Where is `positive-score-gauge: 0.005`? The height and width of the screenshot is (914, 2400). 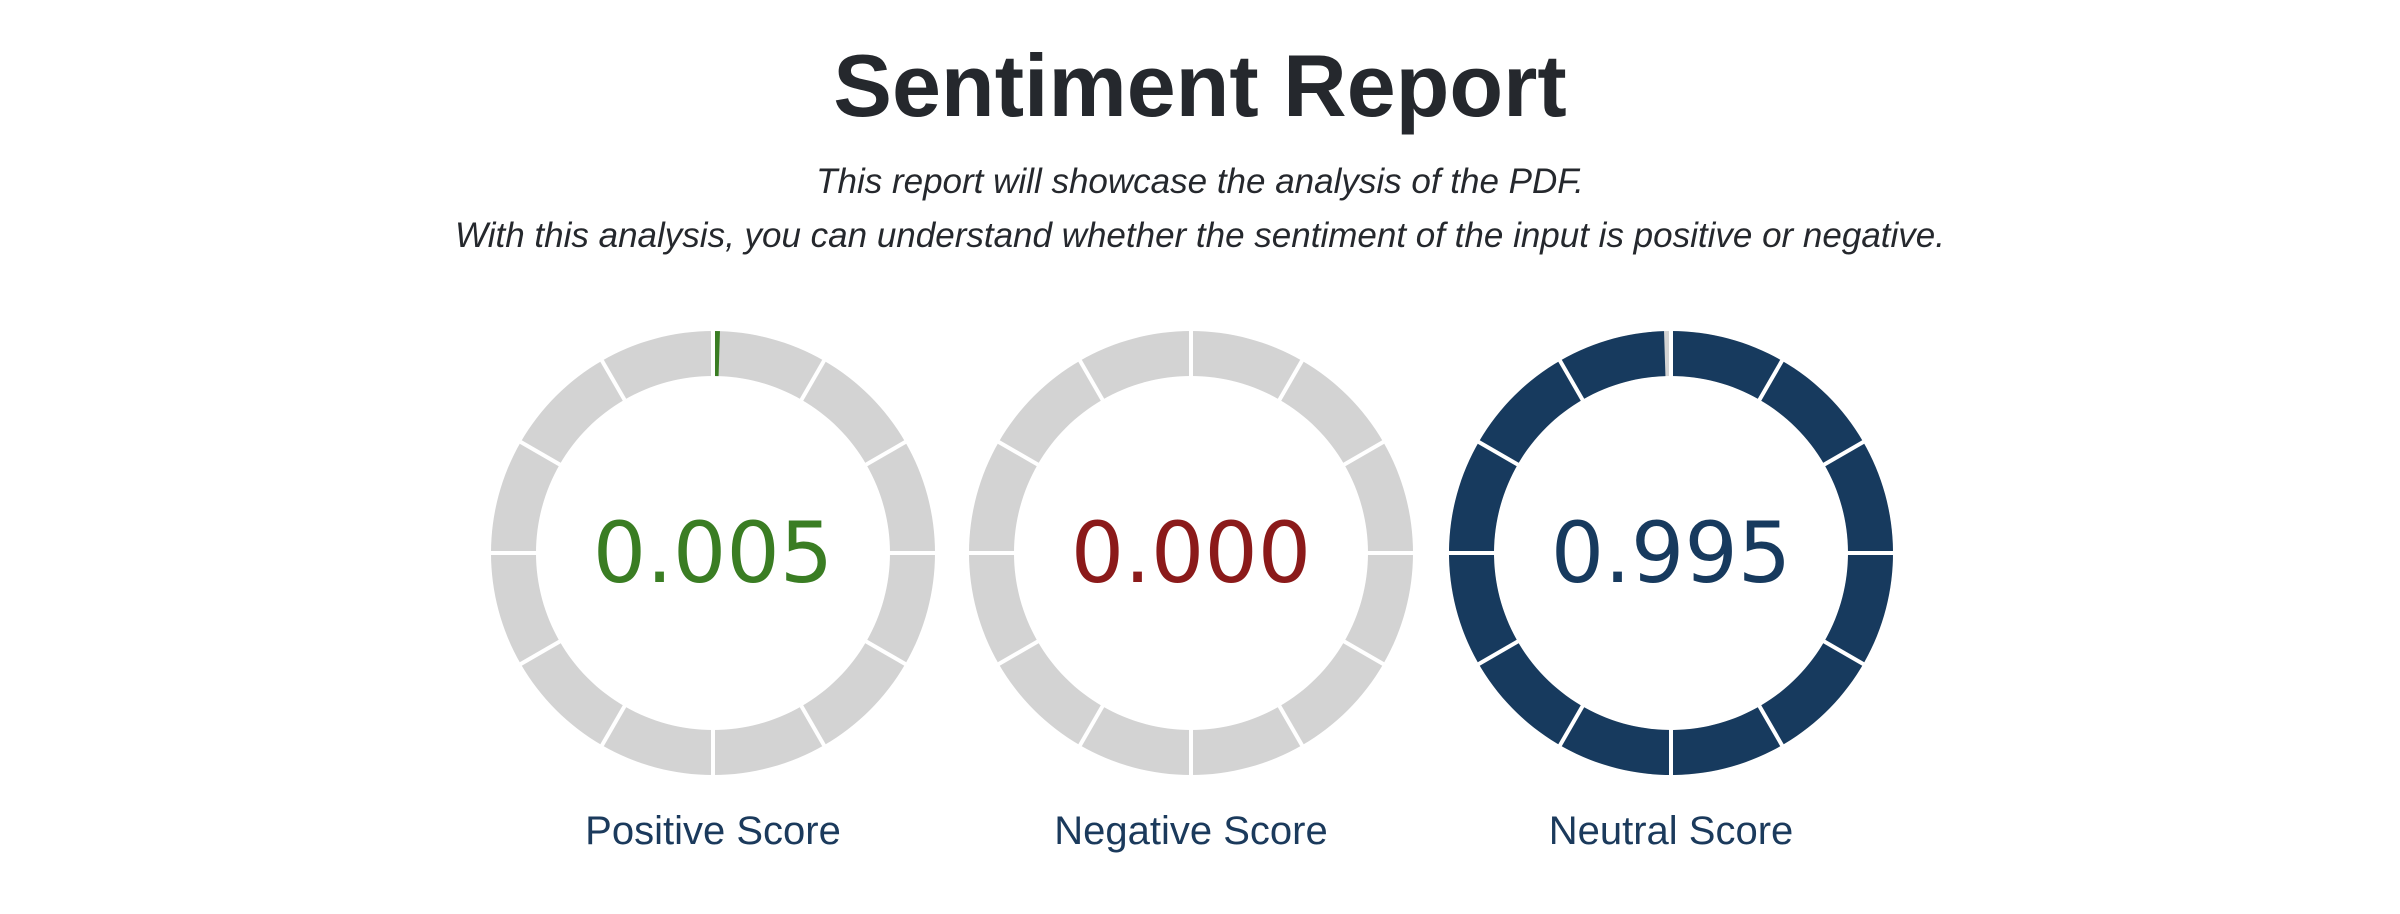
positive-score-gauge: 0.005 is located at coordinates (713, 553).